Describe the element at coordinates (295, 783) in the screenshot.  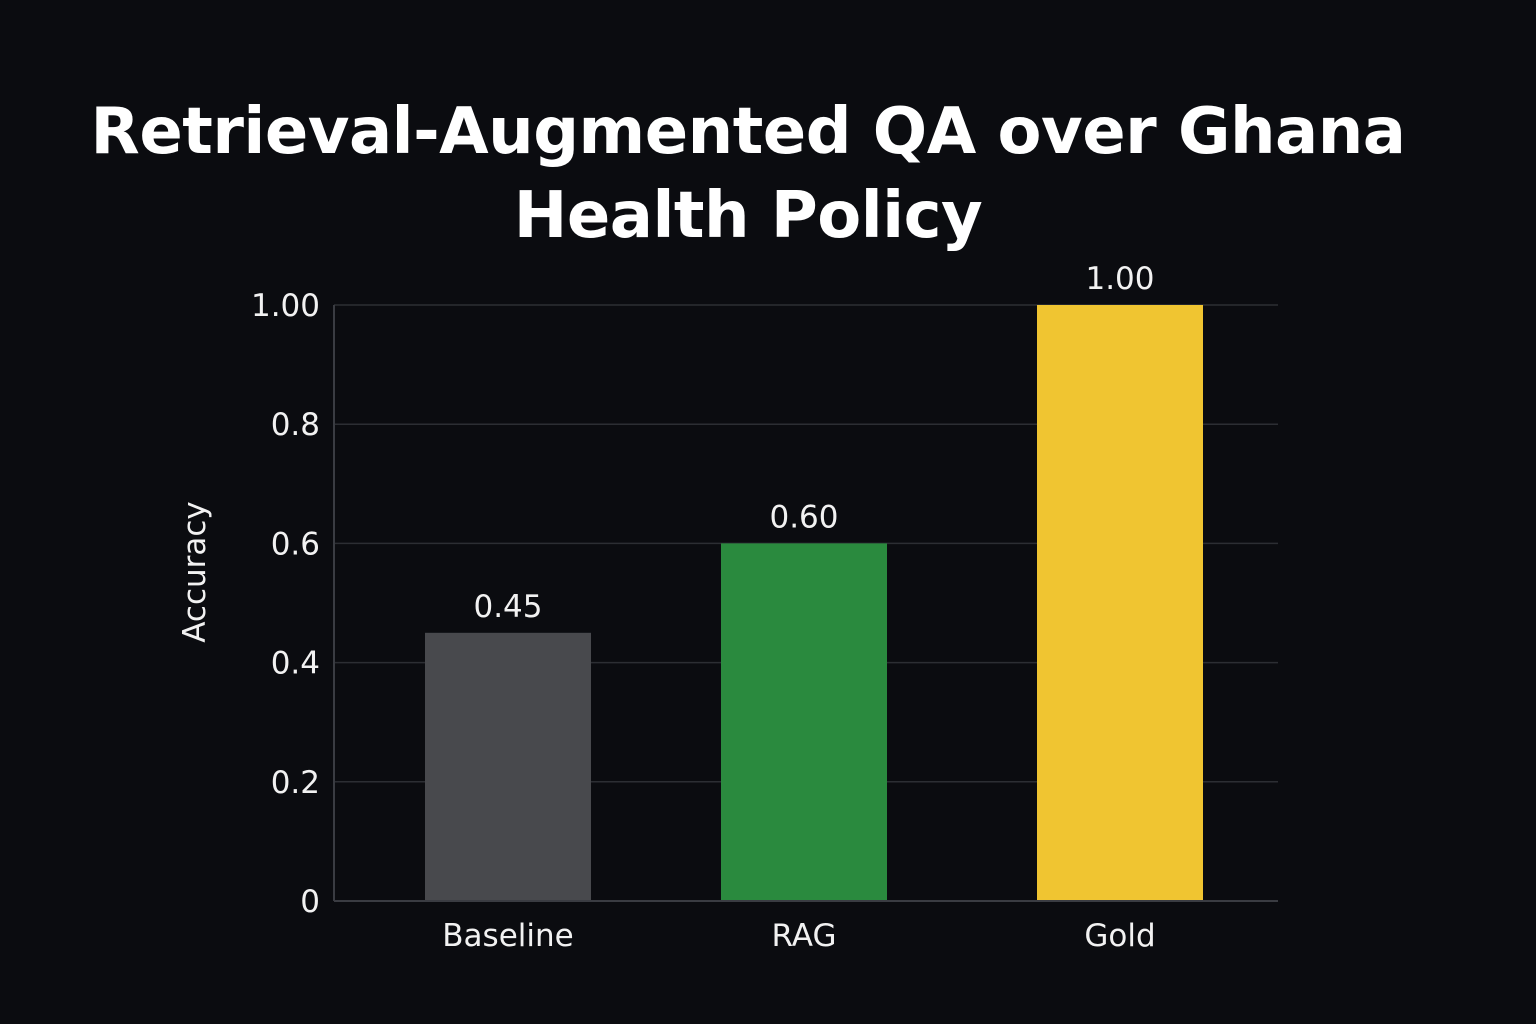
I see `y-tick-label: 0.2` at that location.